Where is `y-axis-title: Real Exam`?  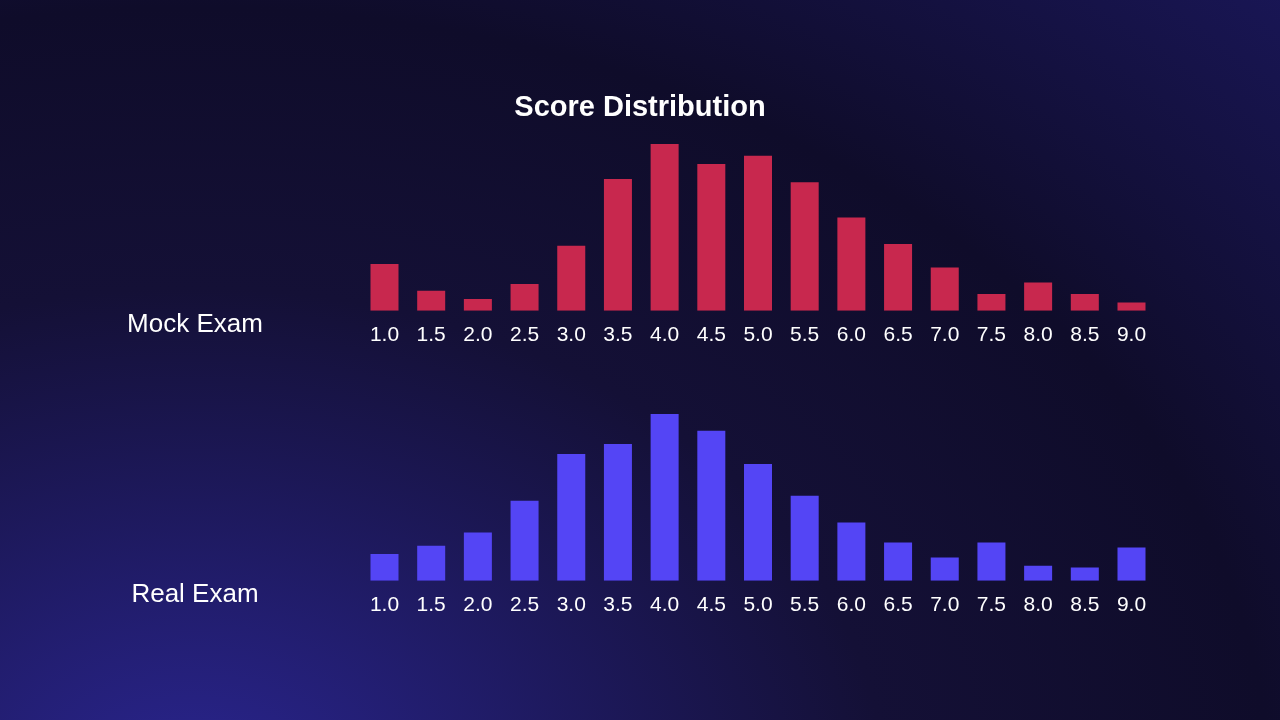
y-axis-title: Real Exam is located at coordinates (195, 593).